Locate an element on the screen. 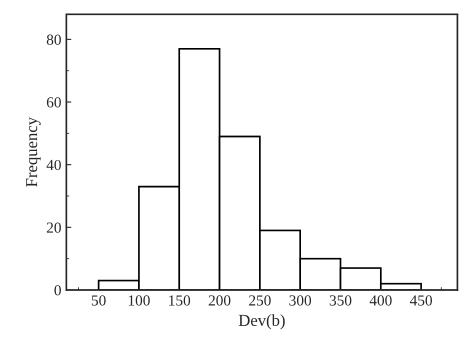  x-tick-label: 200 is located at coordinates (219, 300).